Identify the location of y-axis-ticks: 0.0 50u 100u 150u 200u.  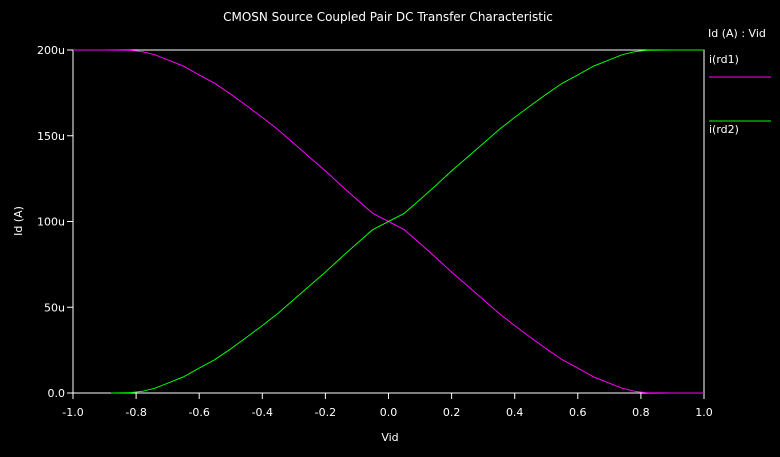
(55, 222).